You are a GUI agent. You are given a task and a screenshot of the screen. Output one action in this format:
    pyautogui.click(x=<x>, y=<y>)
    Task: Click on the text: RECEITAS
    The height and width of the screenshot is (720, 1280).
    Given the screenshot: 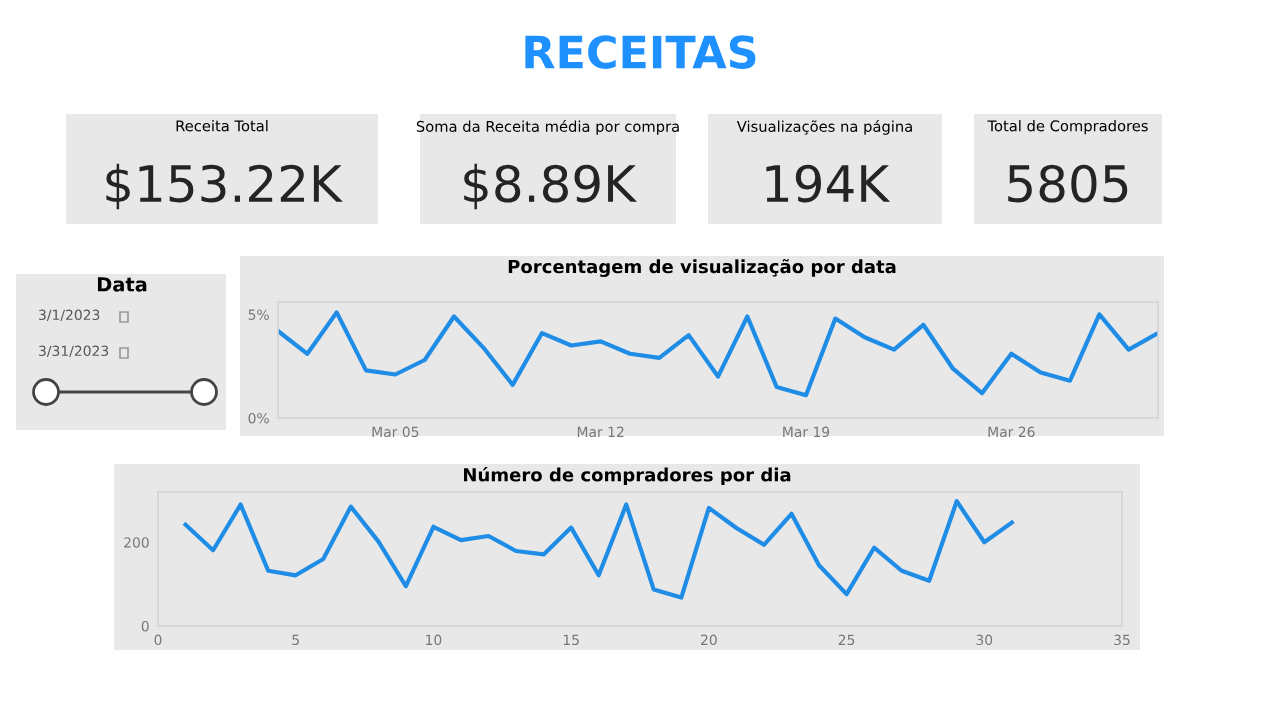 What is the action you would take?
    pyautogui.click(x=640, y=52)
    